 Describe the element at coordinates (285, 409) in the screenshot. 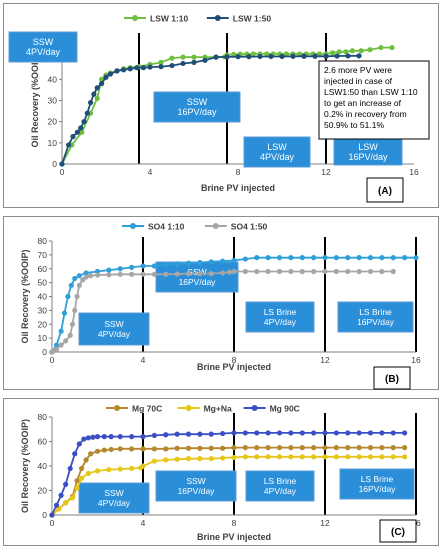

I see `legend-entry: Mg 90C` at that location.